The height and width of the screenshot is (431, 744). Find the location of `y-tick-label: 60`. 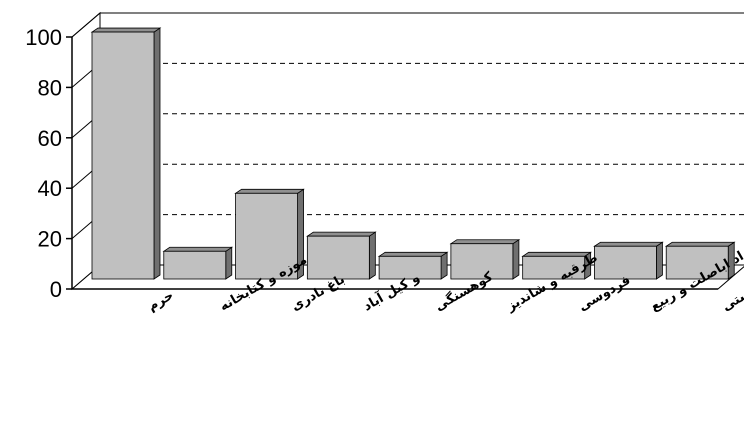

y-tick-label: 60 is located at coordinates (50, 138).